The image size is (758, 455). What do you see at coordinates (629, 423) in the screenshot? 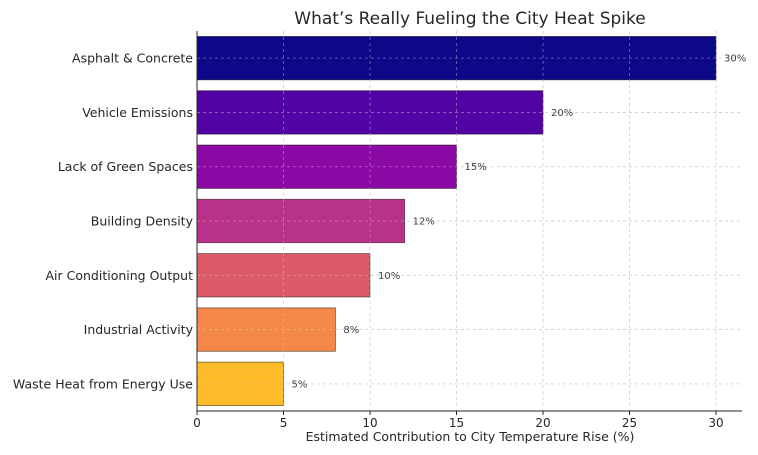
I see `x-tick-label: 25` at bounding box center [629, 423].